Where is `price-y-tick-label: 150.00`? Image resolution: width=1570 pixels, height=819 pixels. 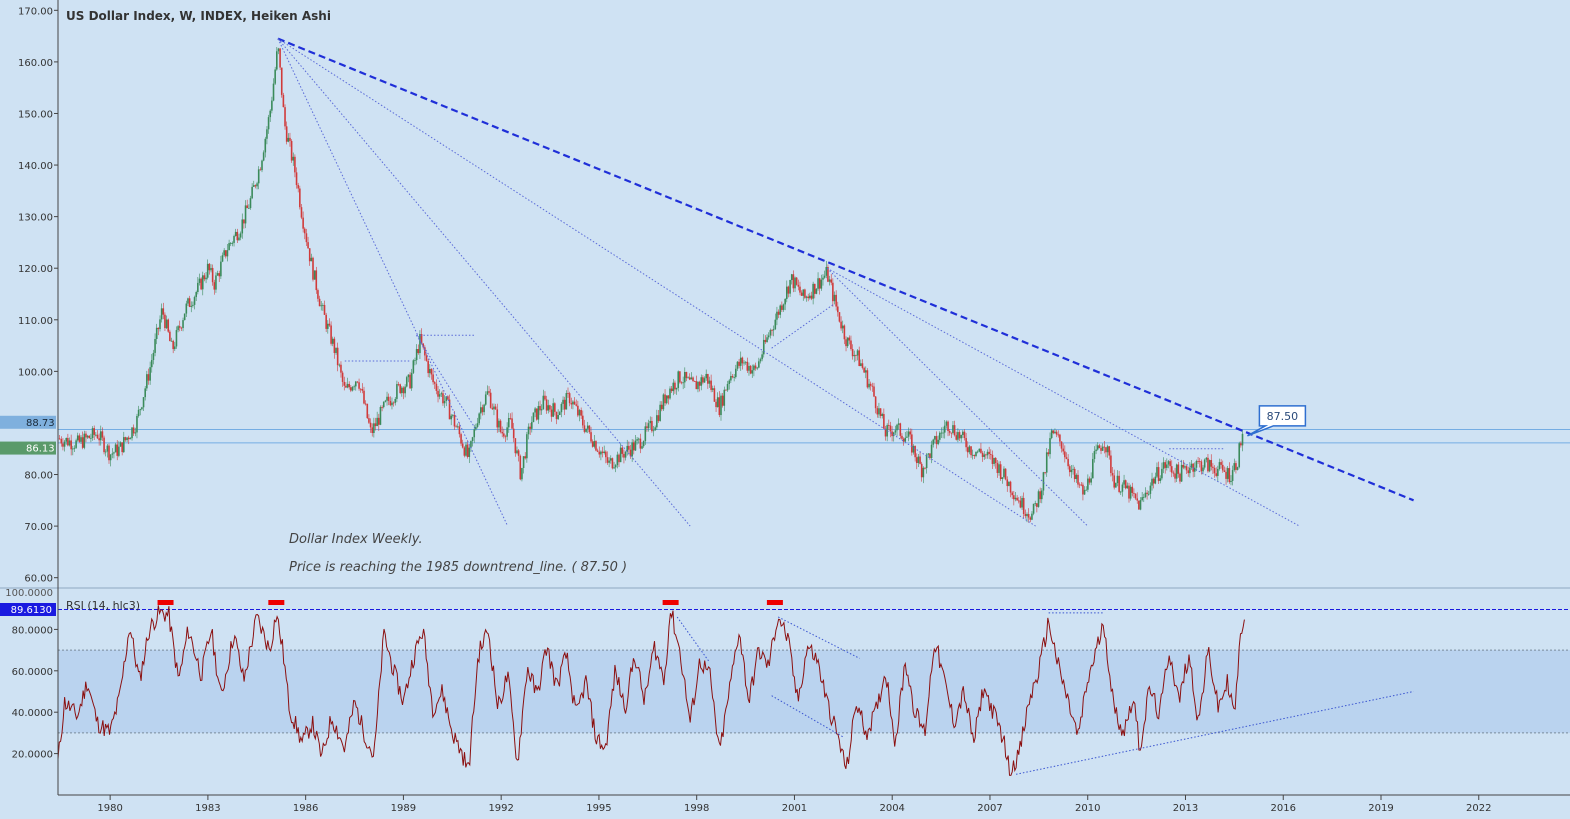 price-y-tick-label: 150.00 is located at coordinates (35, 114).